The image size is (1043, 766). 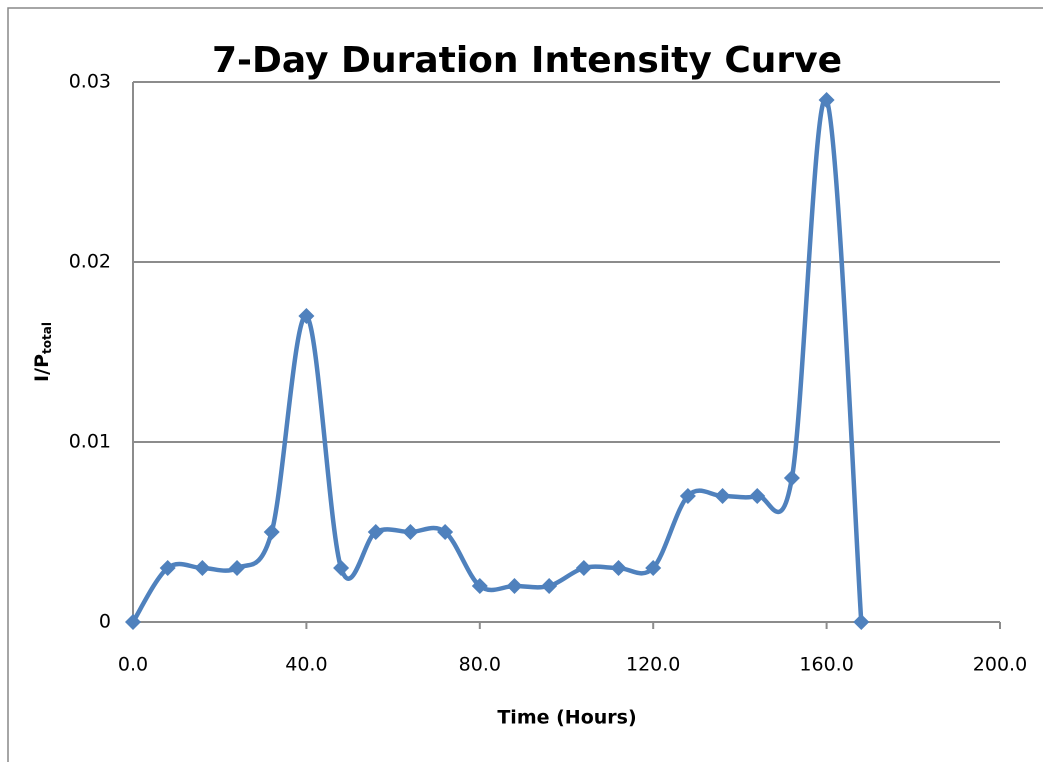 I want to click on y-tick-label: 0.03, so click(x=90, y=82).